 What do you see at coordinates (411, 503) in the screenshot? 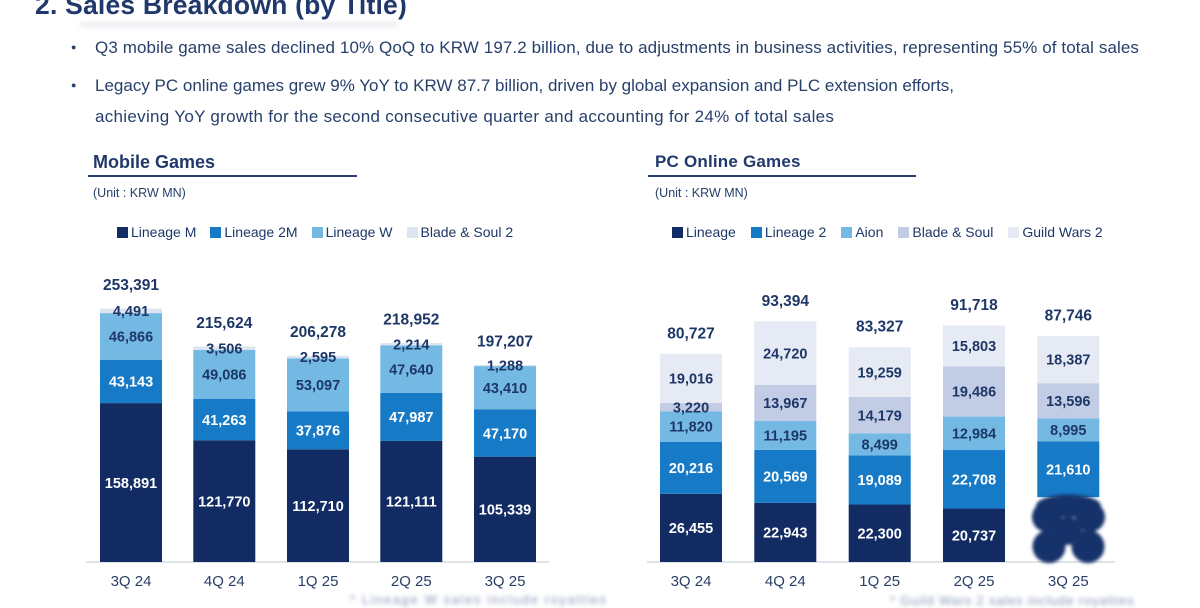
I see `svg-text: 121,111` at bounding box center [411, 503].